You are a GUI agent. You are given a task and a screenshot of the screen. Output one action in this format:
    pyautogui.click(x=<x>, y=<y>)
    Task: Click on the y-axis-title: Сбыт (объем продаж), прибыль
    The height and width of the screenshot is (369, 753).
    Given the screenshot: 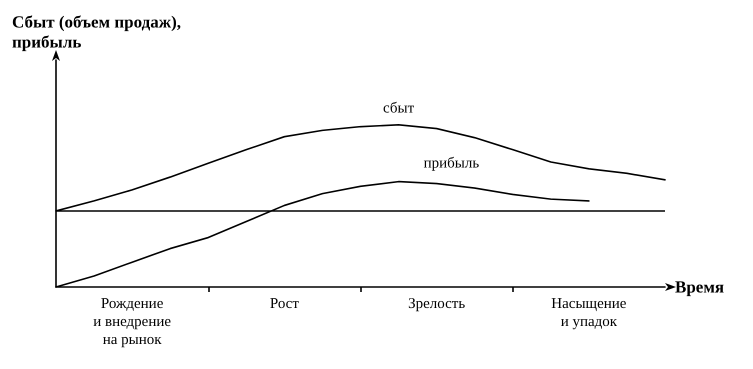 What is the action you would take?
    pyautogui.click(x=96, y=32)
    